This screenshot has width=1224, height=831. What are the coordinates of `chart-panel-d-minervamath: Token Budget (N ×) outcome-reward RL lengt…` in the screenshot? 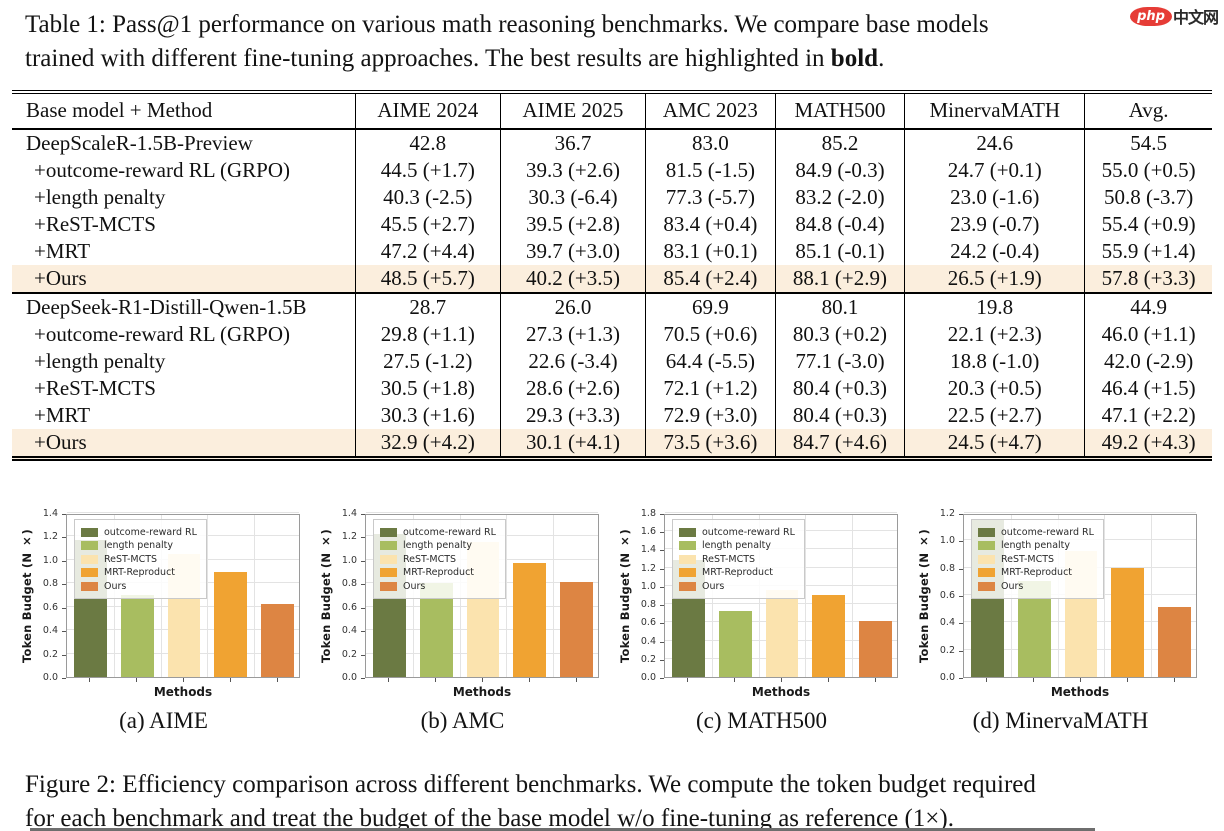 It's located at (1060, 620).